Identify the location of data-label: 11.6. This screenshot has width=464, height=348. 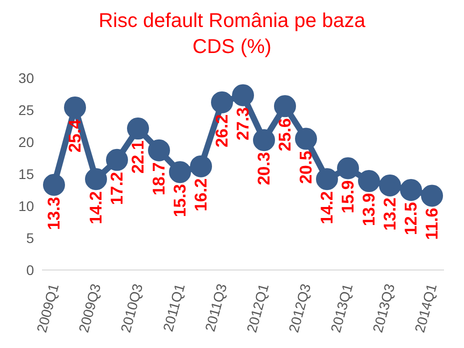
(432, 224).